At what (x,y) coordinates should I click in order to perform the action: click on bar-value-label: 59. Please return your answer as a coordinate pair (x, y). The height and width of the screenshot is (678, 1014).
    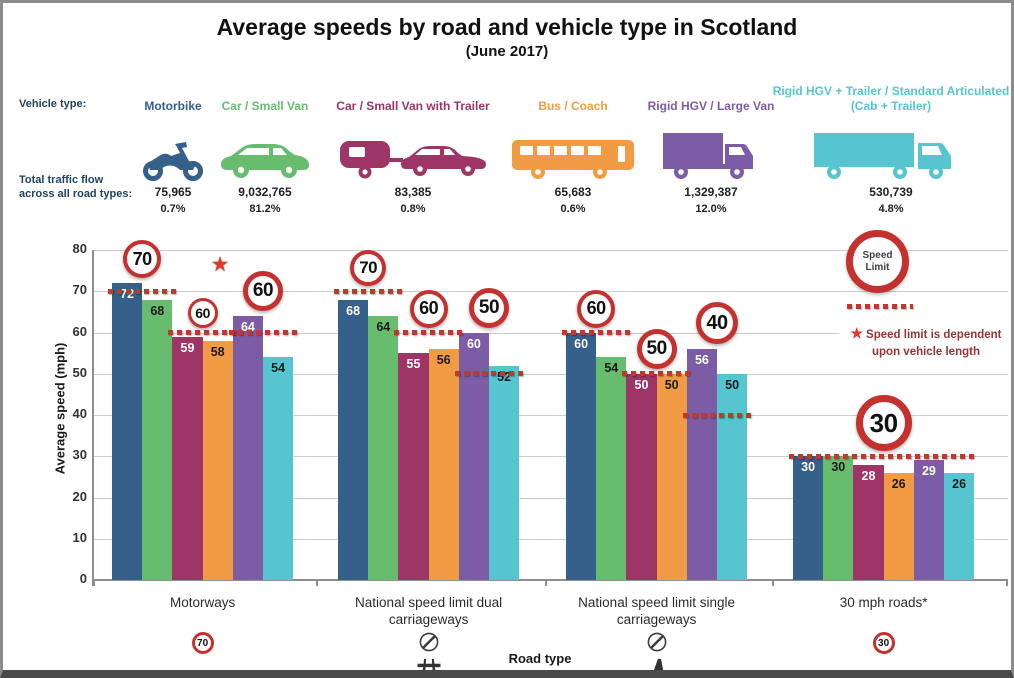
    Looking at the image, I should click on (187, 347).